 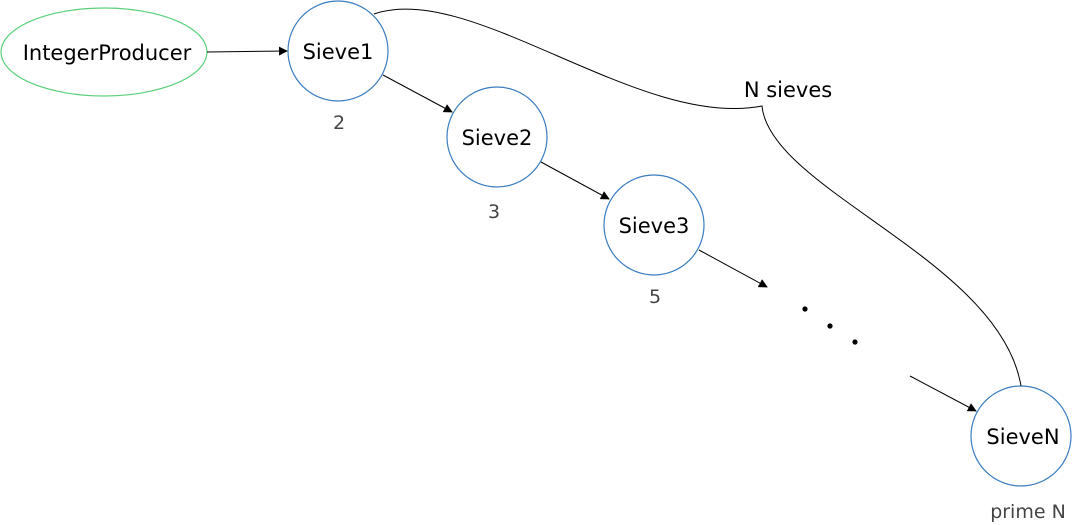 I want to click on sieve3-label: Sieve3, so click(x=654, y=226).